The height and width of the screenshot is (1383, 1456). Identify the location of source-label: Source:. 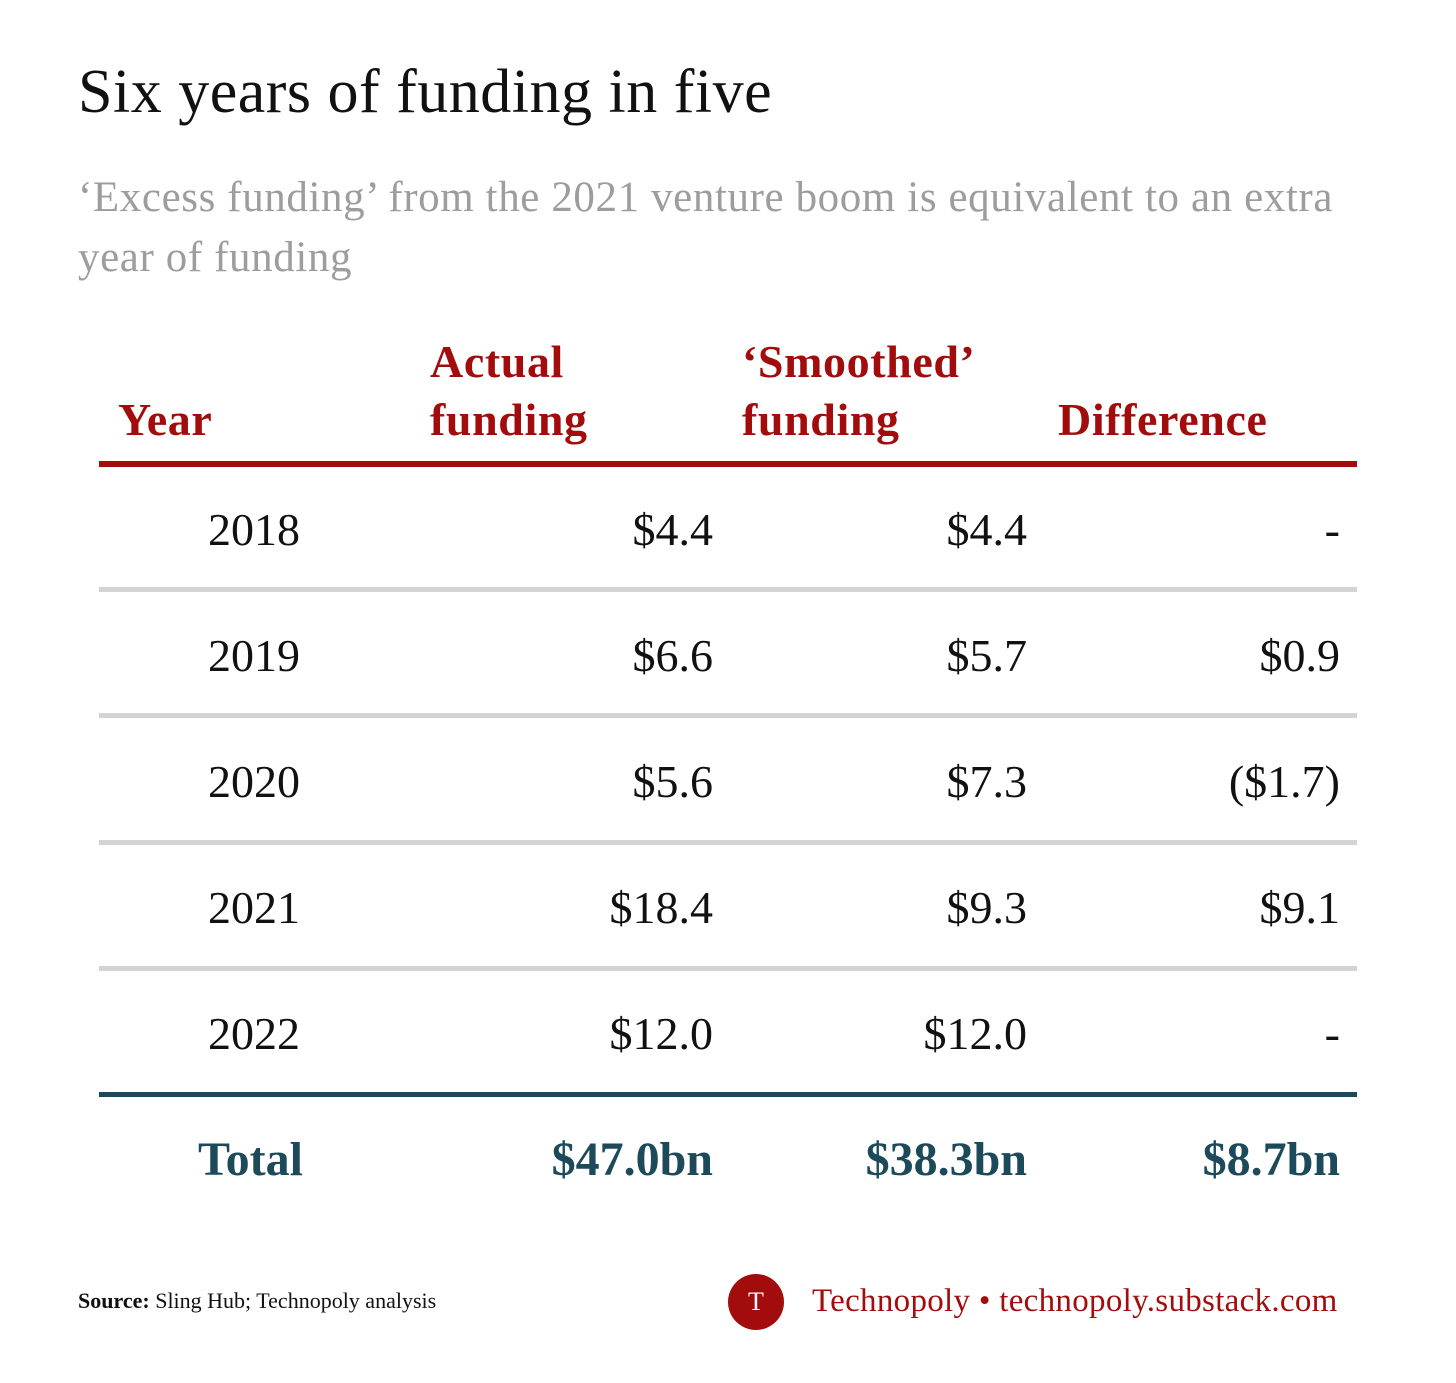
(114, 1300).